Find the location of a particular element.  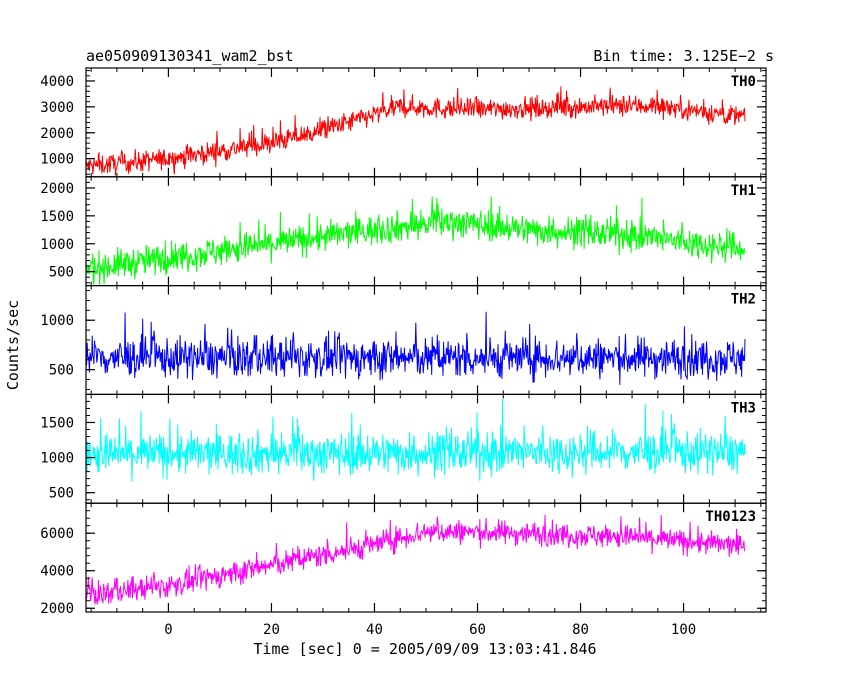

panel-label: TH1 is located at coordinates (743, 191).